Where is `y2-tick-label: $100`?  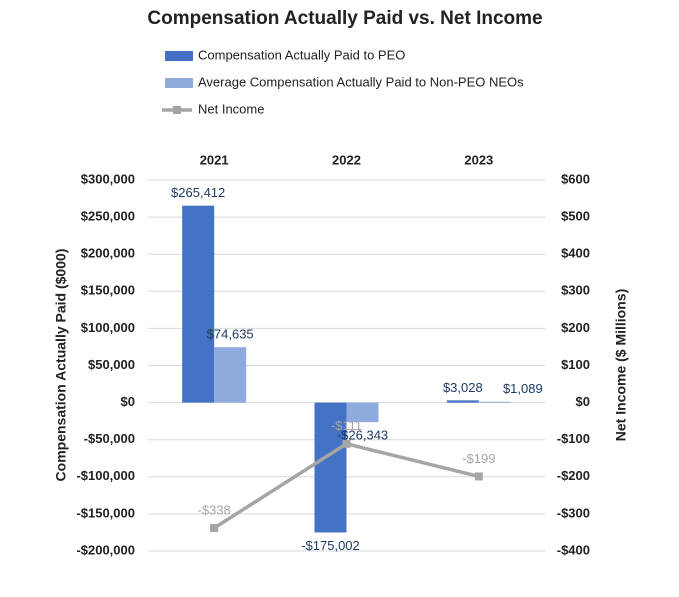 y2-tick-label: $100 is located at coordinates (575, 364).